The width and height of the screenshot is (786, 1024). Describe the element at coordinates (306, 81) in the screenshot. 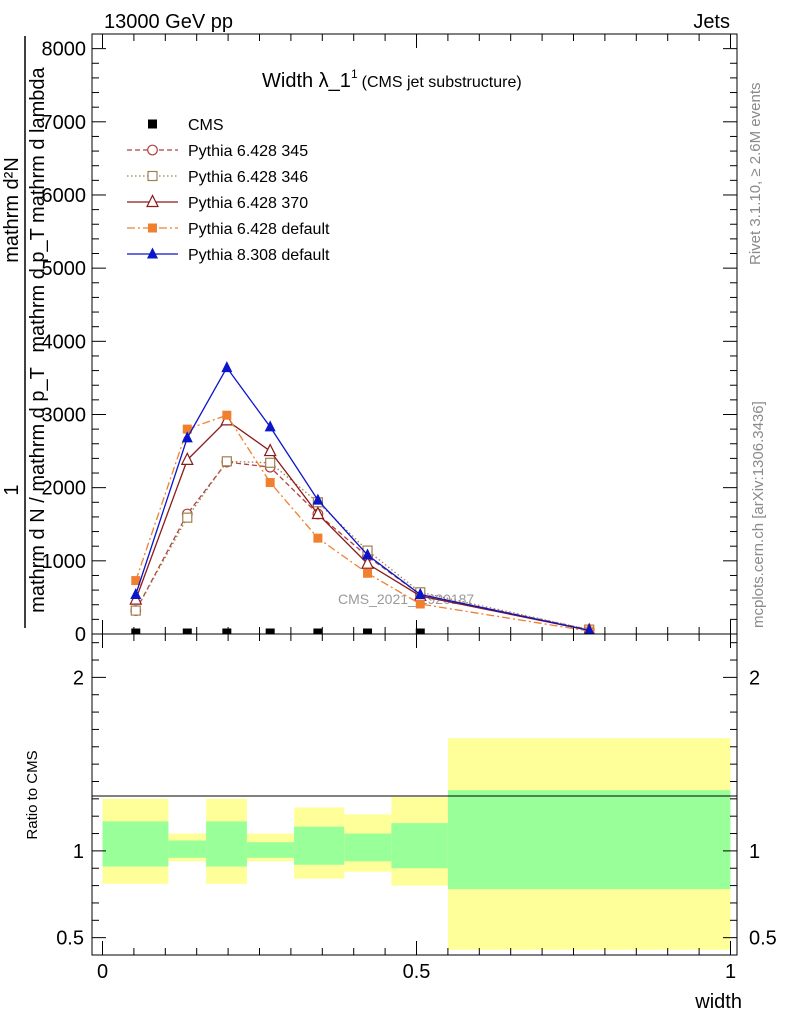

I see `chart-title-main: Width λ_1` at that location.